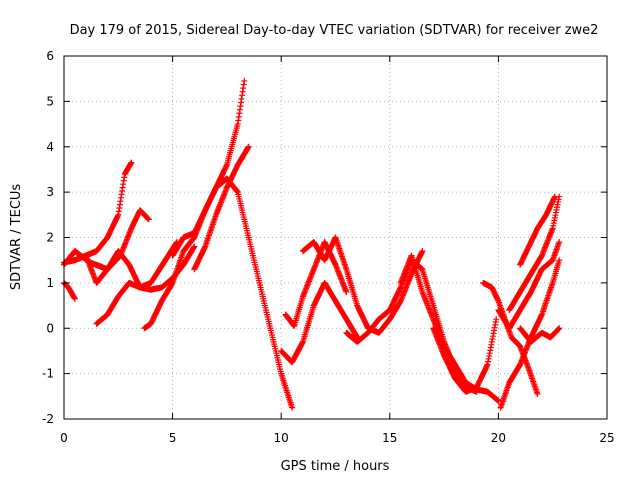 The height and width of the screenshot is (480, 640). Describe the element at coordinates (48, 419) in the screenshot. I see `y-tick-label: -2` at that location.